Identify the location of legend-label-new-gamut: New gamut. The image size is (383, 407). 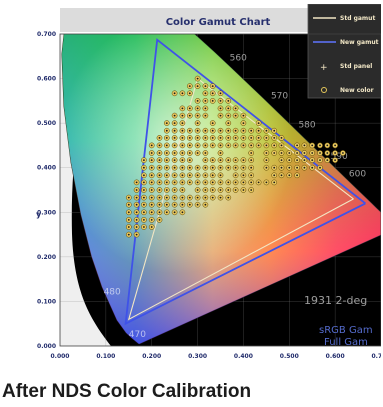
(359, 42).